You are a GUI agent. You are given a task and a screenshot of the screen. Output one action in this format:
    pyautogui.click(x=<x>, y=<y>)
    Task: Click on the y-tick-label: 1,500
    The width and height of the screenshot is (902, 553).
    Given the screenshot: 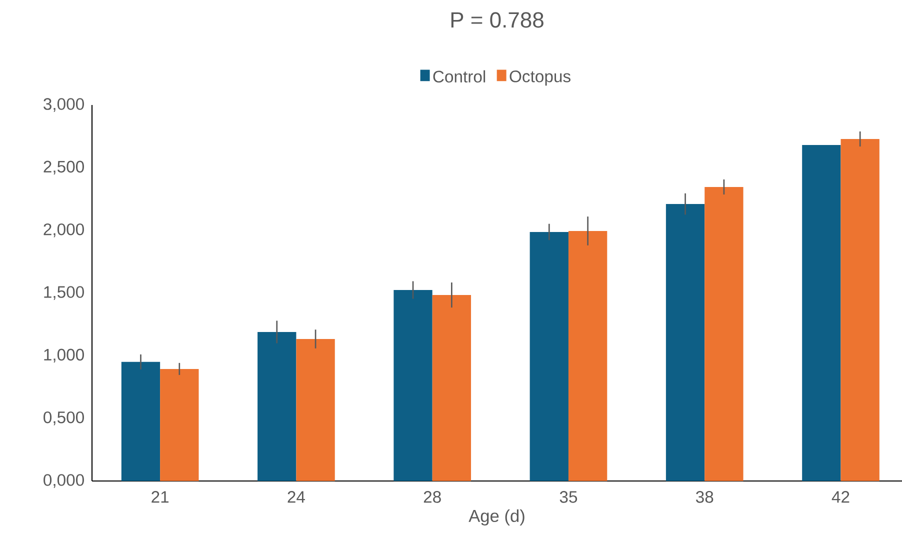 What is the action you would take?
    pyautogui.click(x=64, y=293)
    